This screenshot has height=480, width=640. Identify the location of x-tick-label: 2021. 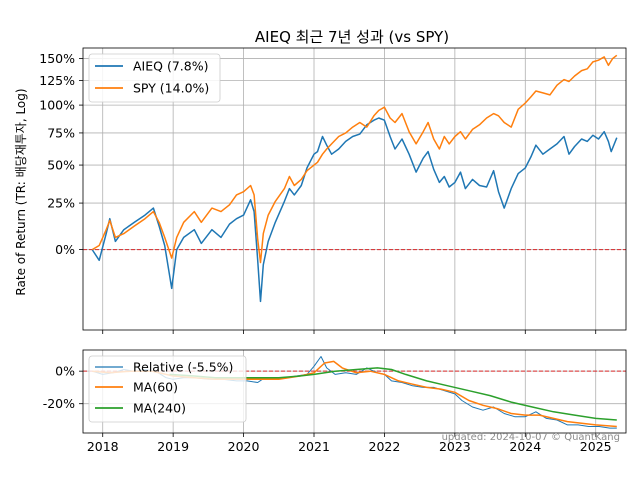
(314, 446).